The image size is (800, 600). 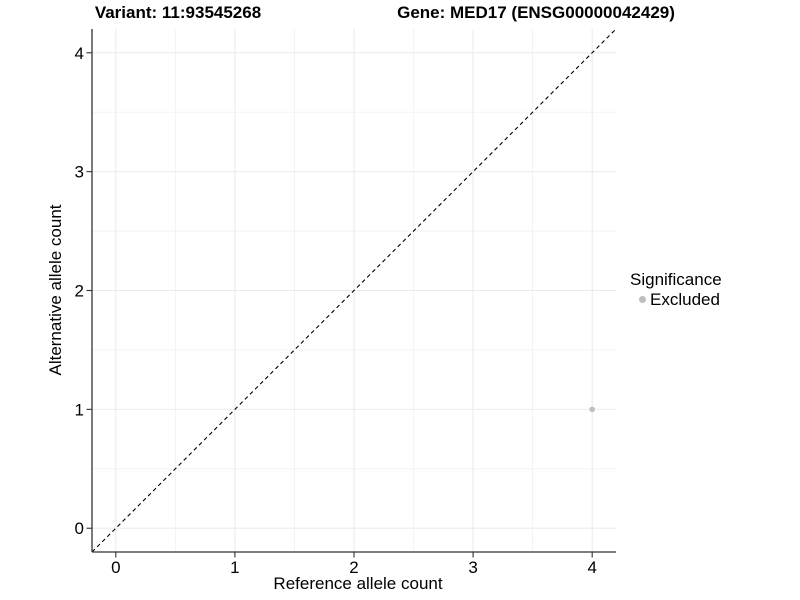 I want to click on plot-title-variant: Variant: 11:93545268, so click(x=178, y=12).